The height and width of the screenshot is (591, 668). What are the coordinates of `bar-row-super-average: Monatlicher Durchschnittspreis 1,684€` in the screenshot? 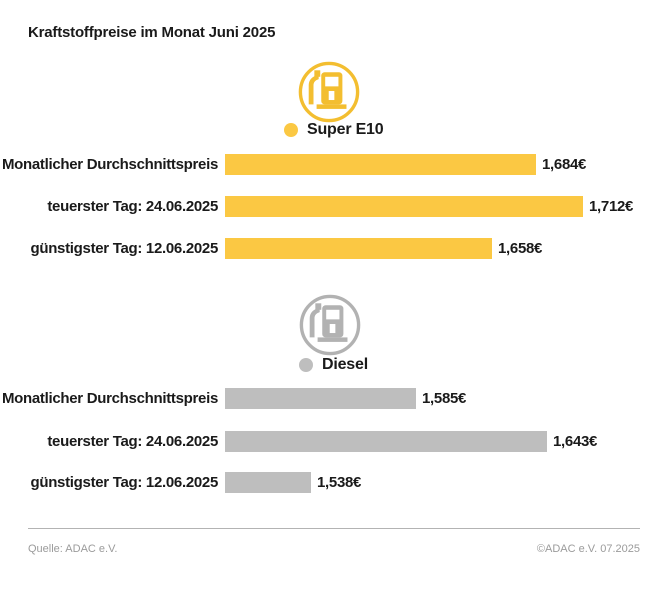 It's located at (334, 164).